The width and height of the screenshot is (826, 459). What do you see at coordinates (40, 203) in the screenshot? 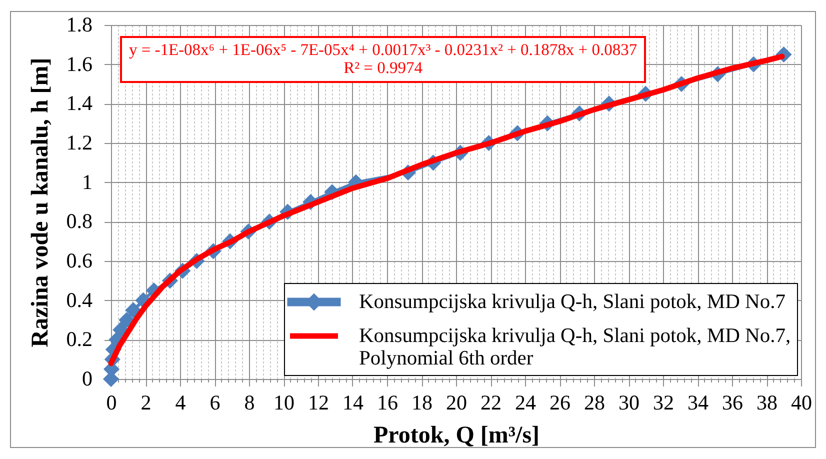
I see `y-axis-title: Razina vode u kanalu, h [m]` at bounding box center [40, 203].